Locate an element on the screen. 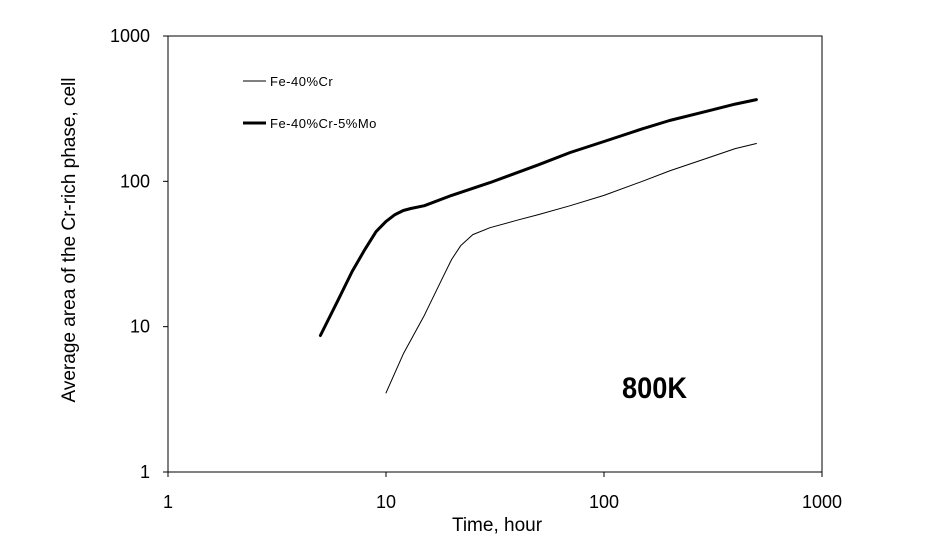 The image size is (926, 545). x-tick-label: 1000 is located at coordinates (822, 502).